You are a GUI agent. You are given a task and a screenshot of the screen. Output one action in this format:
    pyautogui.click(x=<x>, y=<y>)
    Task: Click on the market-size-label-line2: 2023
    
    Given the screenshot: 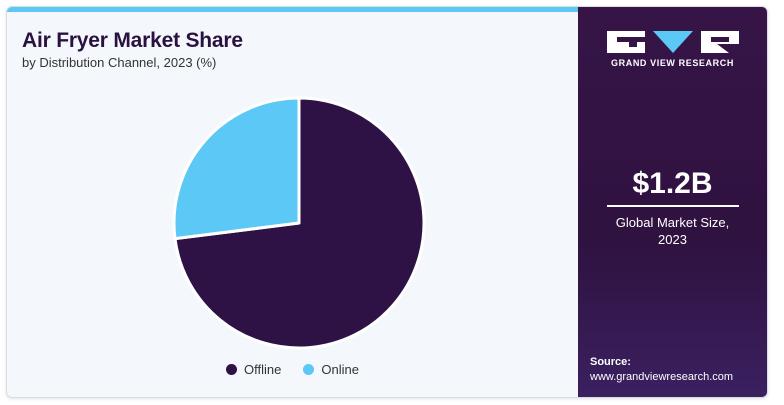 What is the action you would take?
    pyautogui.click(x=672, y=239)
    